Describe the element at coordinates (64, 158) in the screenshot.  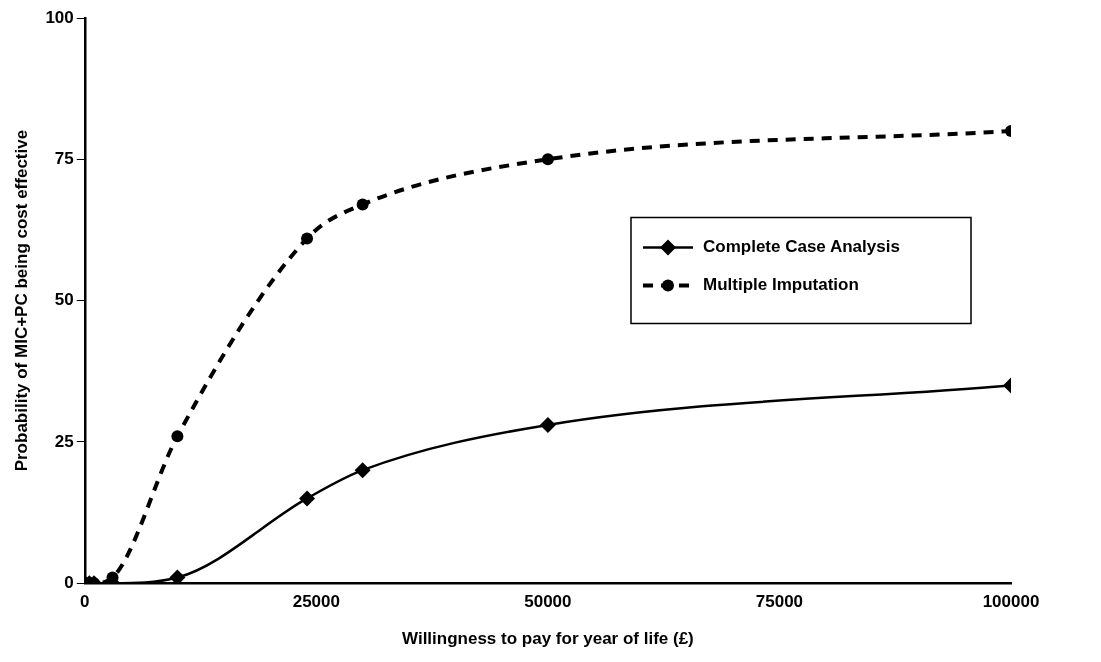
I see `y-tick-label: 75` at that location.